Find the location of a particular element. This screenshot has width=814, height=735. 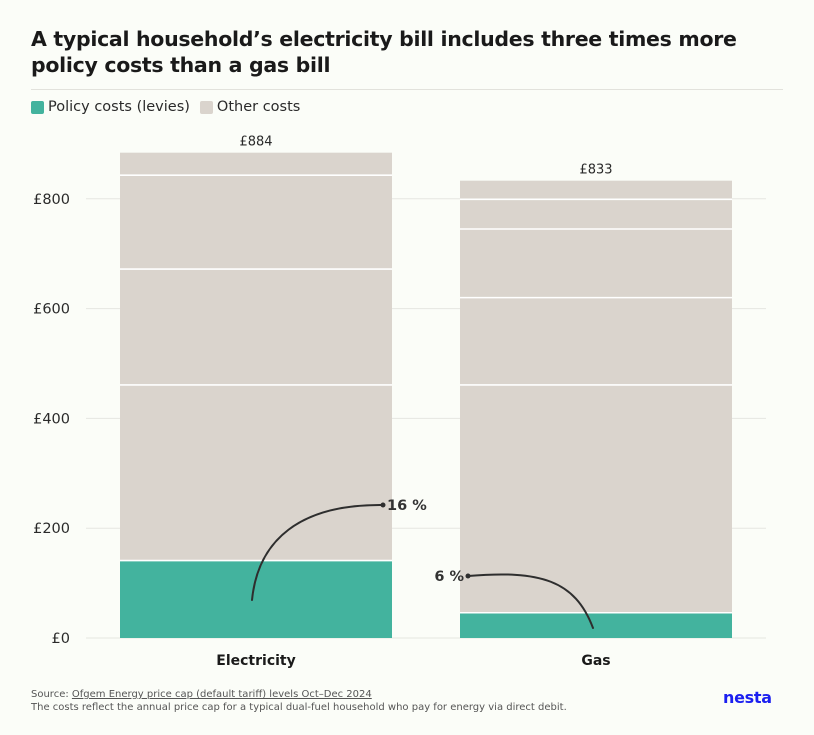

x-tick-label-gas: Gas is located at coordinates (595, 661).